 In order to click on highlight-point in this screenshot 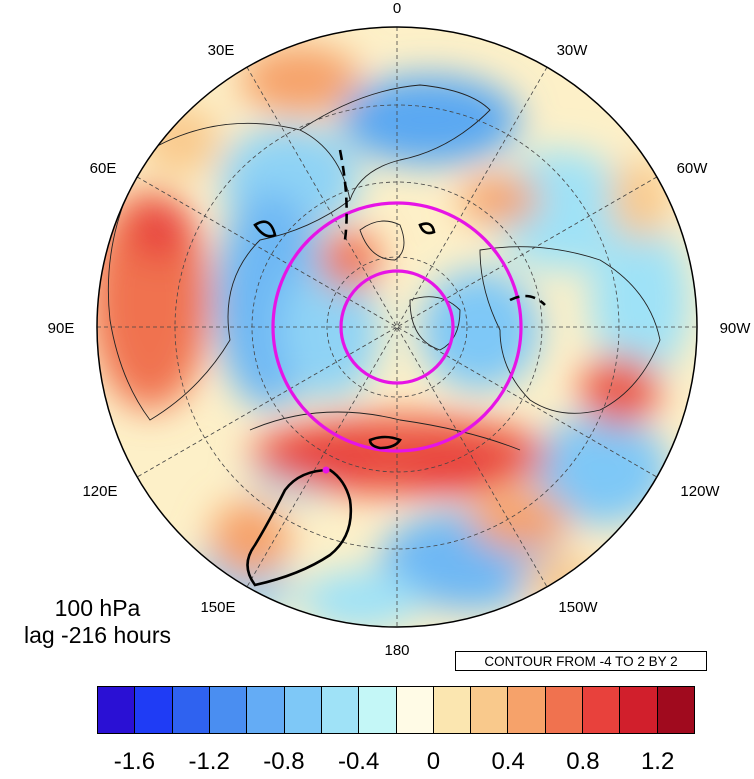, I will do `click(326, 470)`.